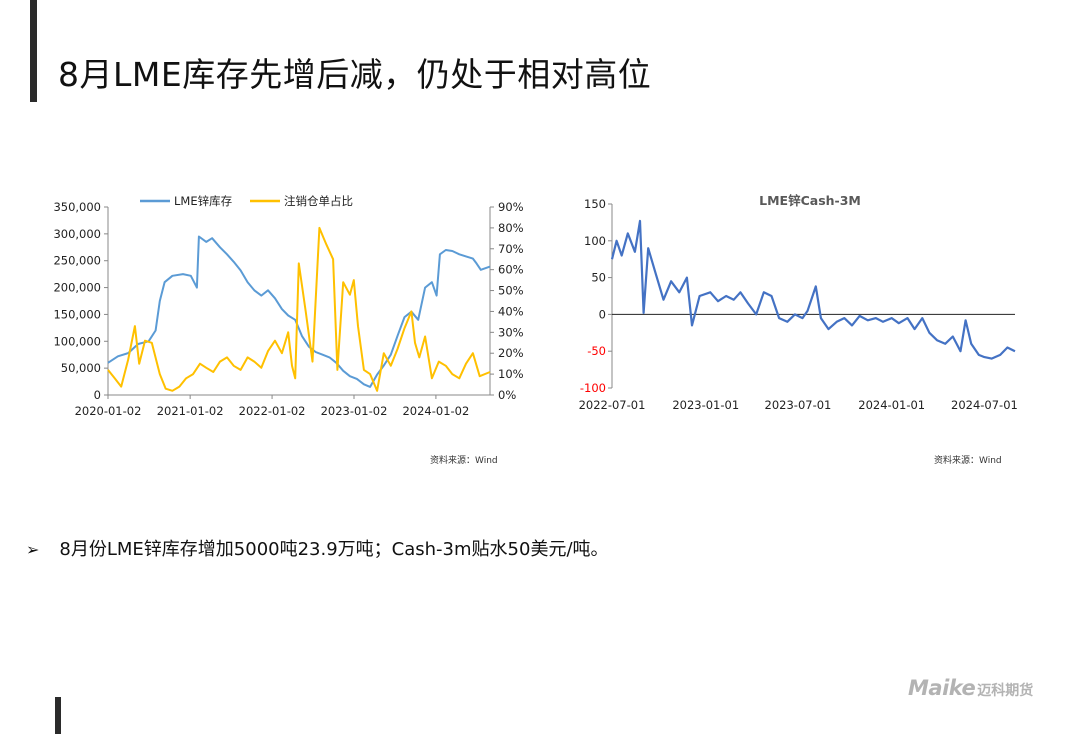 The image size is (1080, 734). Describe the element at coordinates (507, 395) in the screenshot. I see `chart1-right-tick-label: 0%` at that location.